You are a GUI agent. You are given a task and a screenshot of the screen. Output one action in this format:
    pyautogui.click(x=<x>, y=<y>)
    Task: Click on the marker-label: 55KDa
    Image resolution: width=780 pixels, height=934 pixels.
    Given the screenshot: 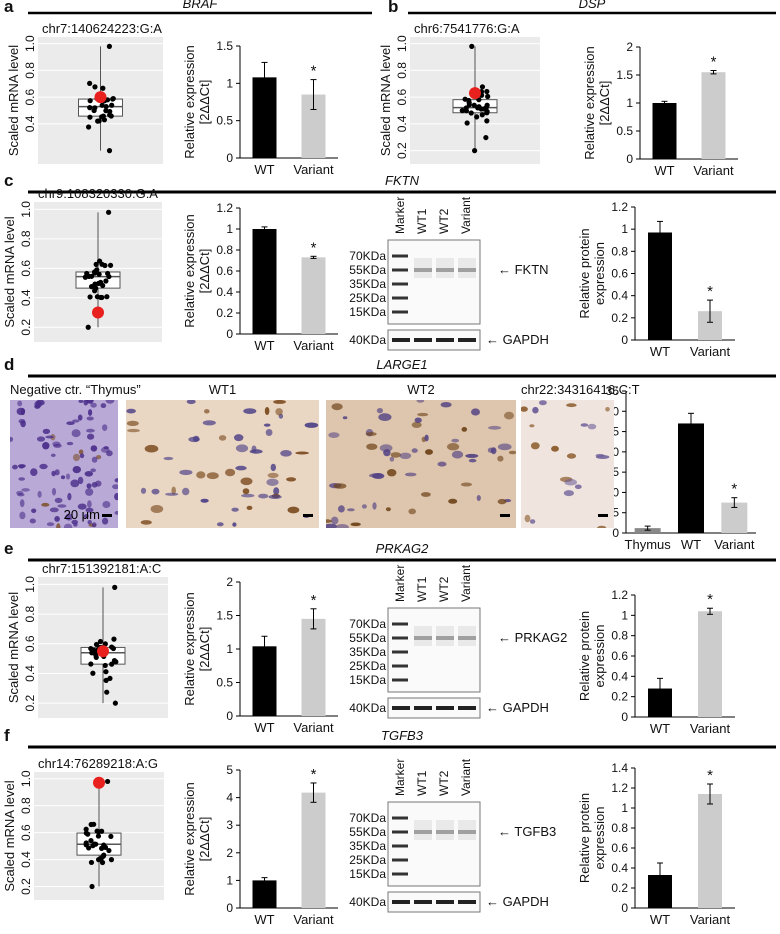 What is the action you would take?
    pyautogui.click(x=367, y=270)
    